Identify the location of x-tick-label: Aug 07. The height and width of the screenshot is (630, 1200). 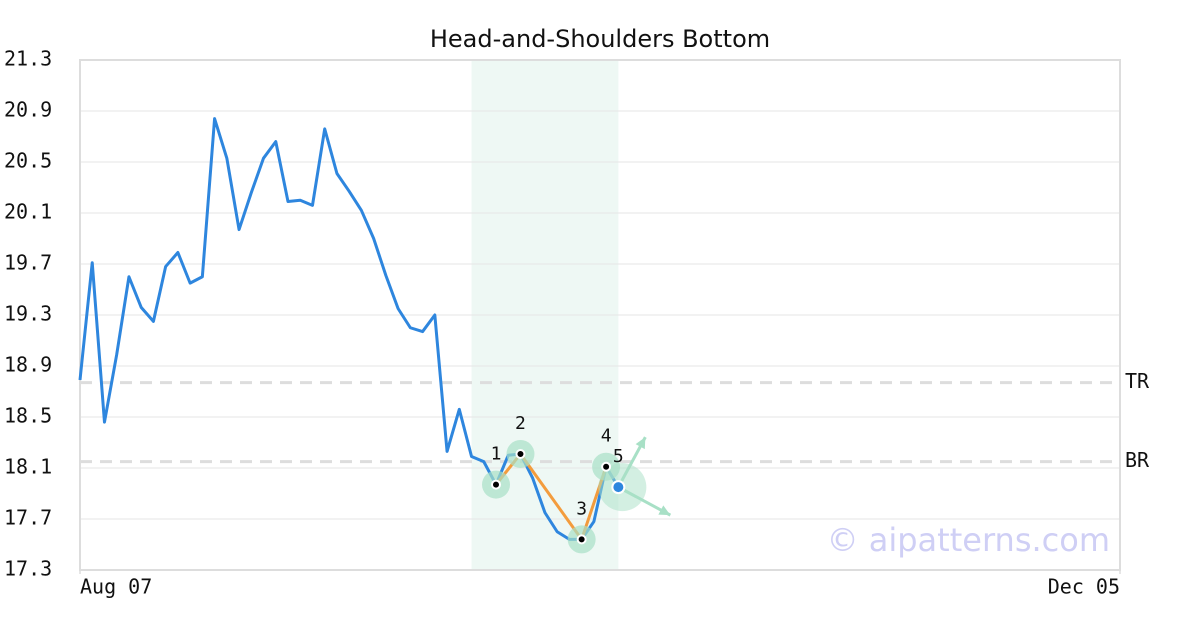
(116, 587).